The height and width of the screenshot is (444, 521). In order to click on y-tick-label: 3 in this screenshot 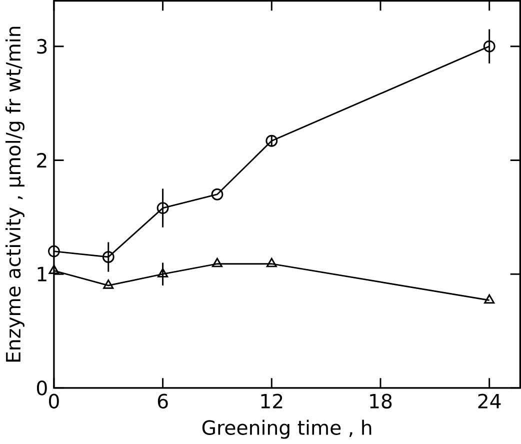, I will do `click(42, 46)`.